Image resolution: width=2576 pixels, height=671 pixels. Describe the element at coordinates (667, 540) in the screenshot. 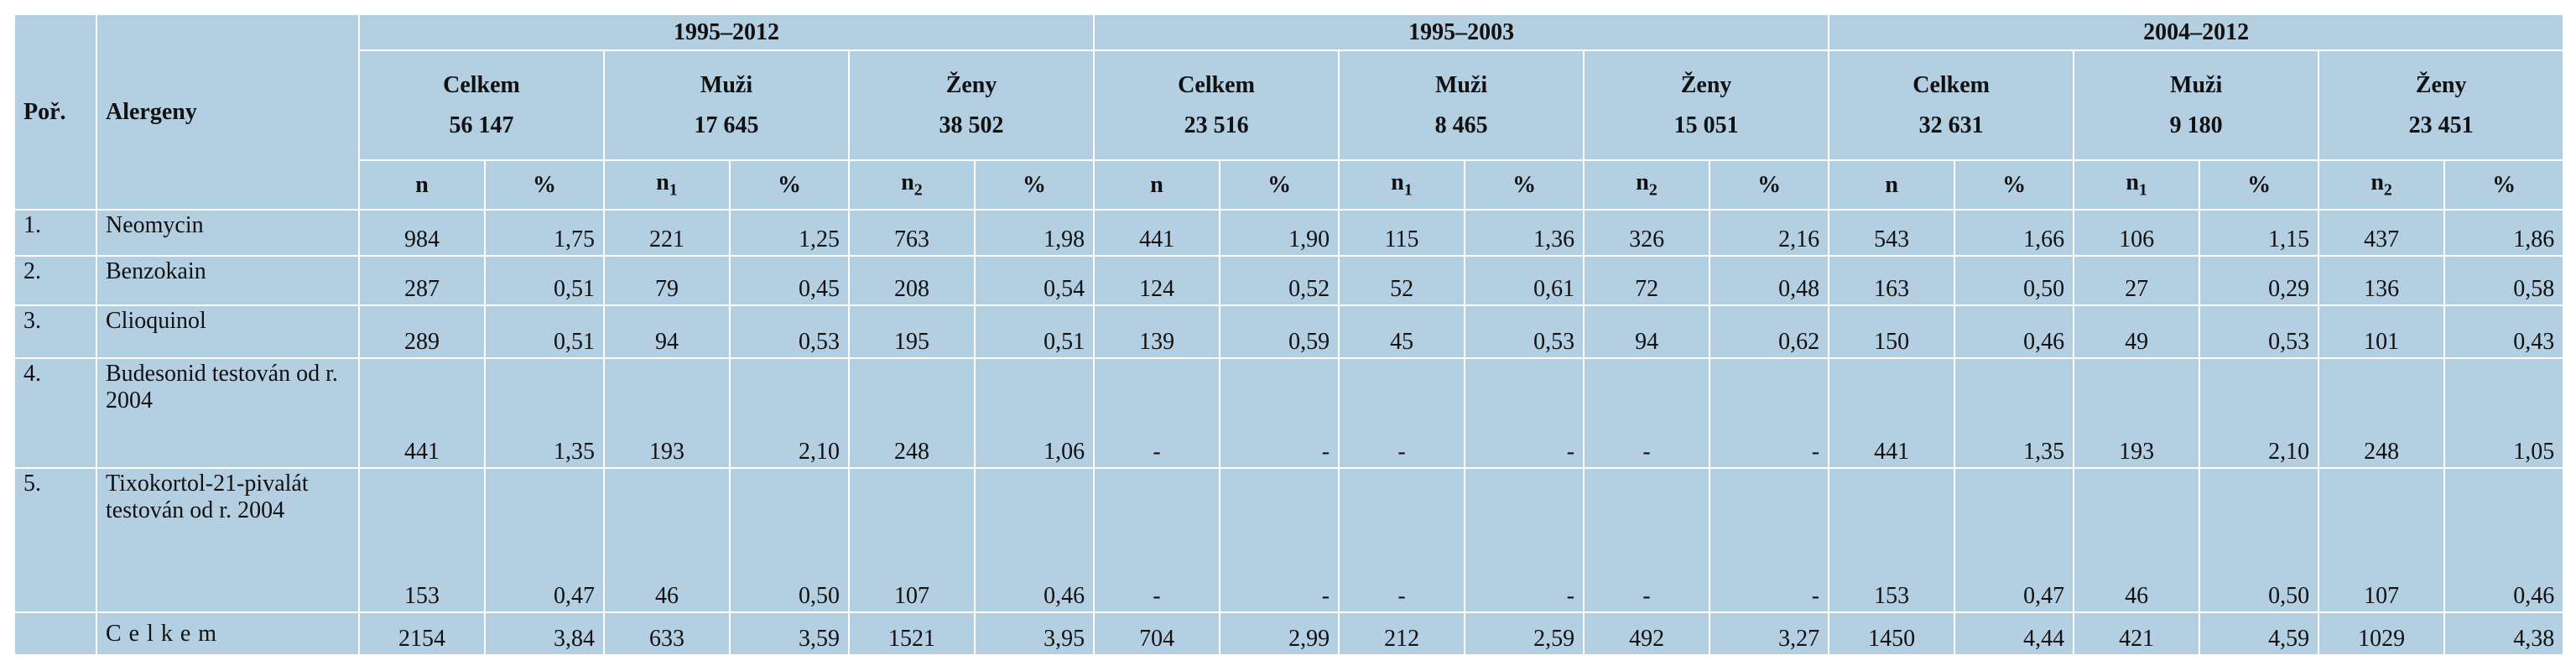

I see `value-cell: 46` at that location.